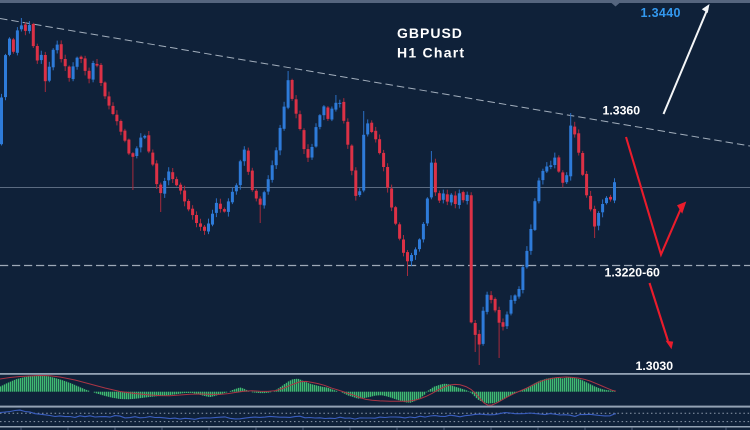  Describe the element at coordinates (661, 13) in the screenshot. I see `svg-text: 1.3440` at that location.